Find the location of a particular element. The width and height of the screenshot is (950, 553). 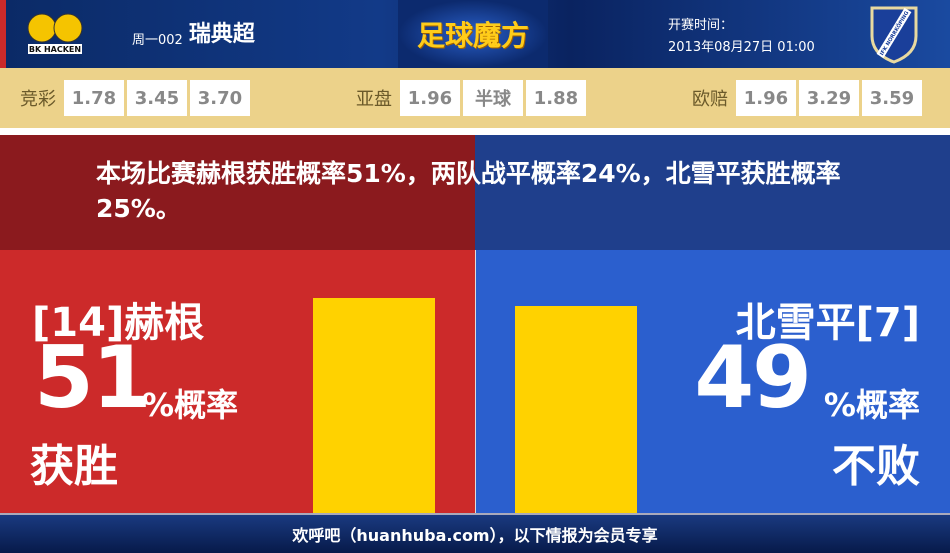

message-bg-home is located at coordinates (237, 192).